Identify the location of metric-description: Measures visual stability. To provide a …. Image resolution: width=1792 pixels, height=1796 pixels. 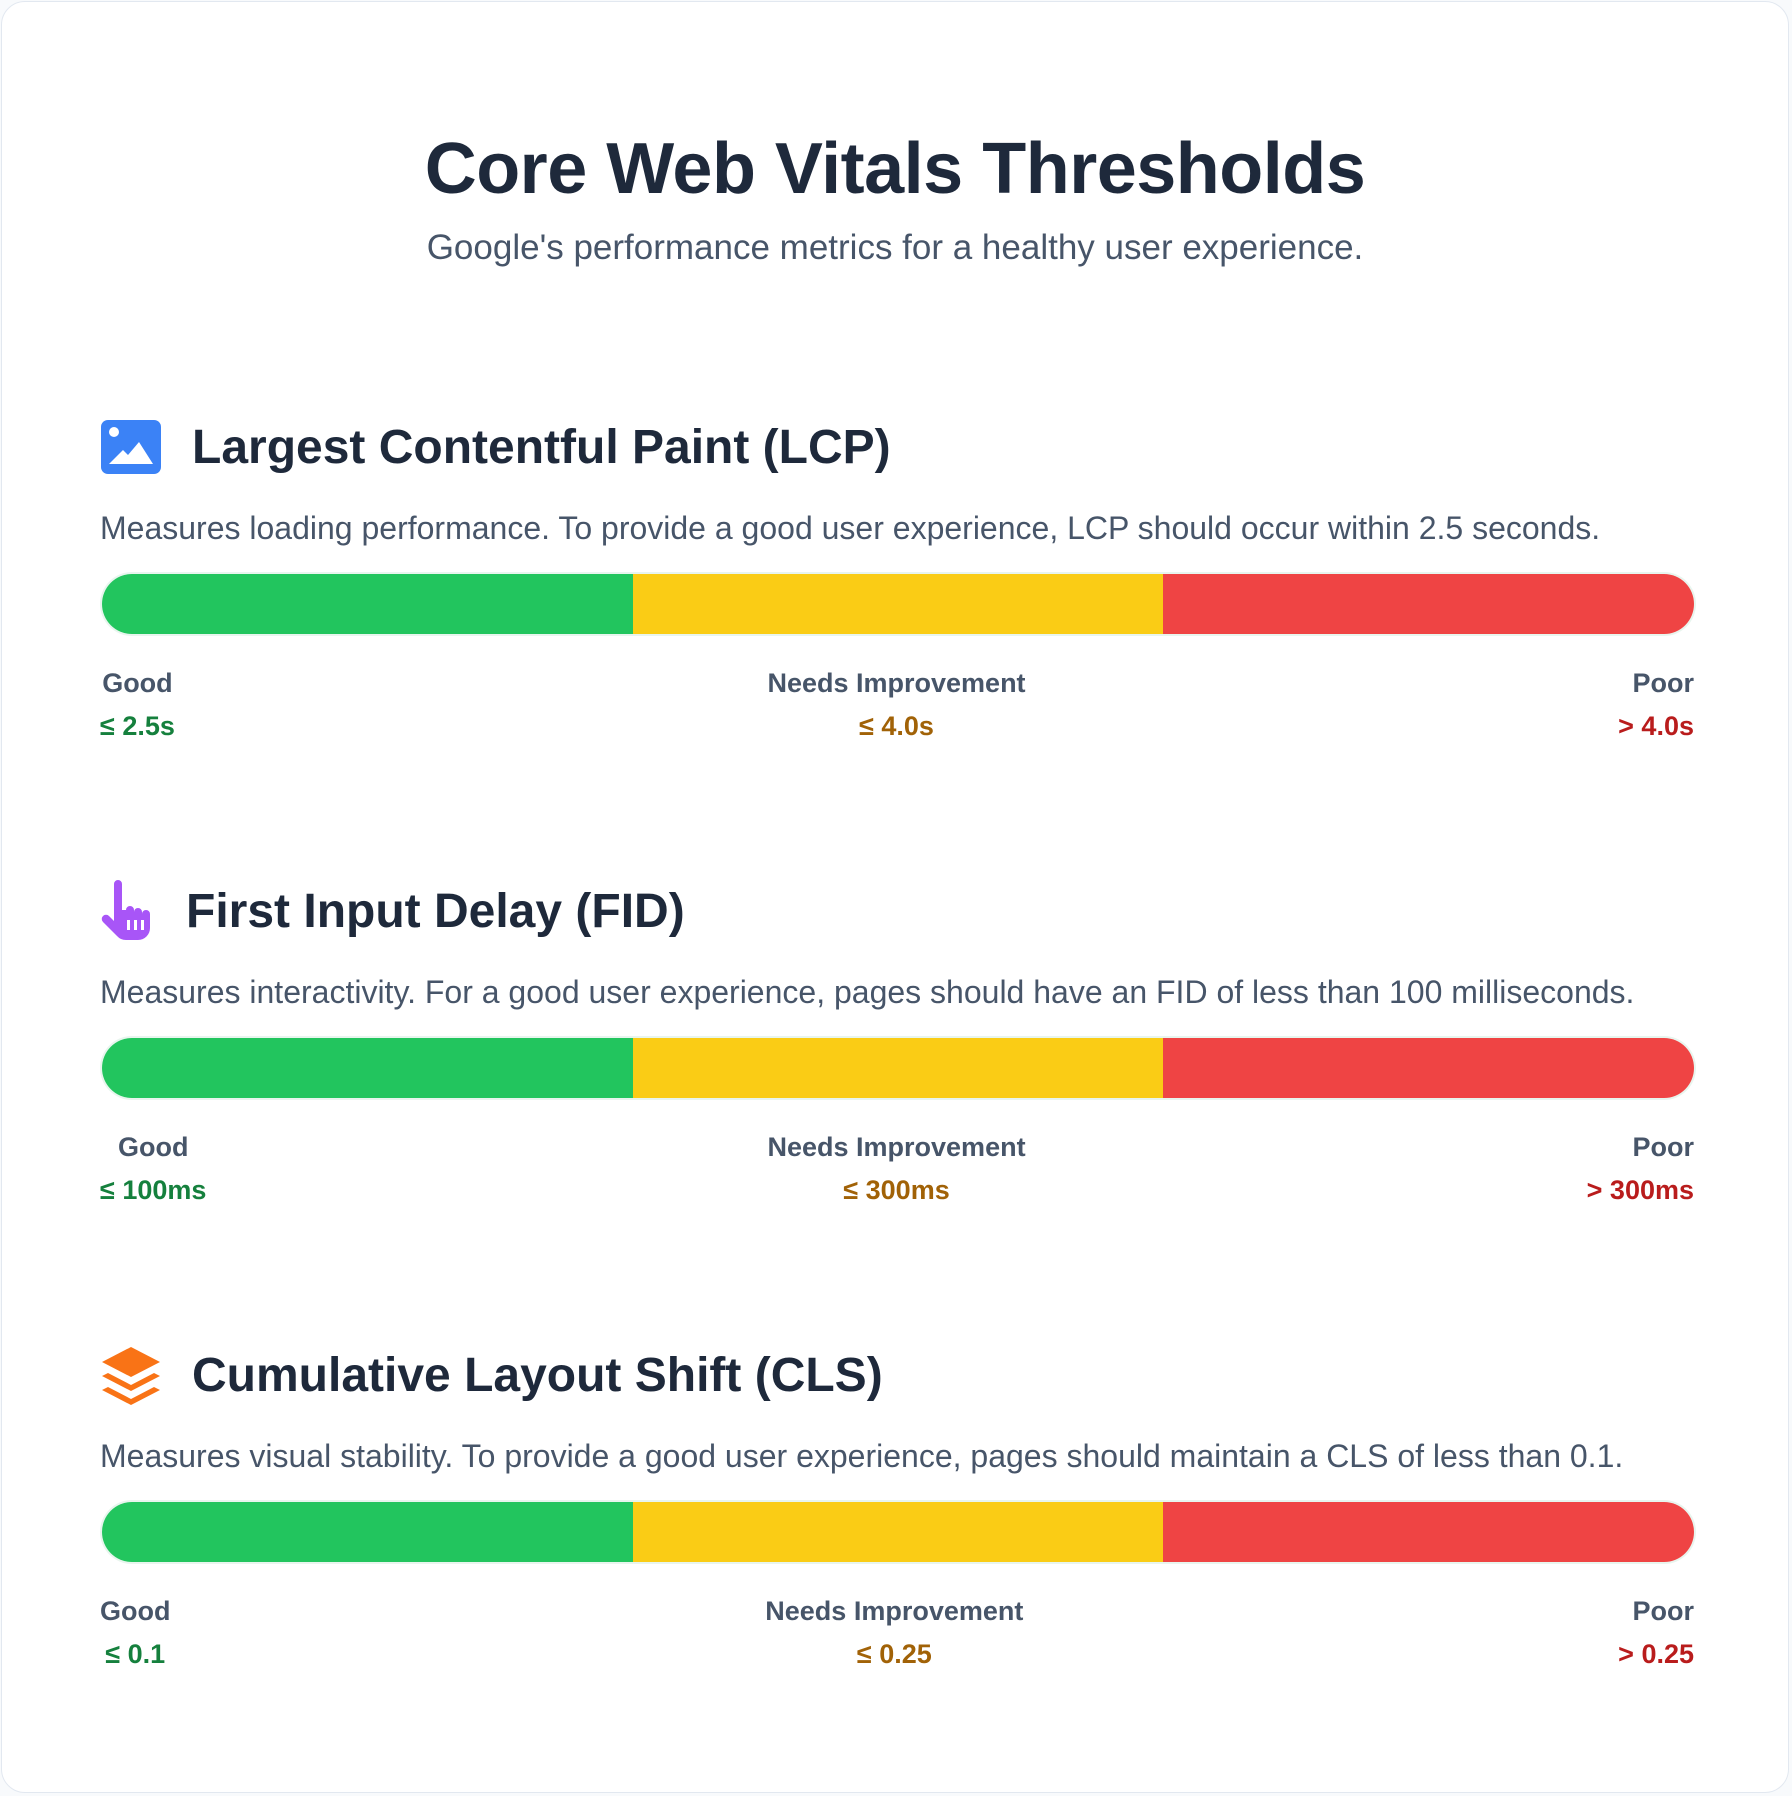
(862, 1456).